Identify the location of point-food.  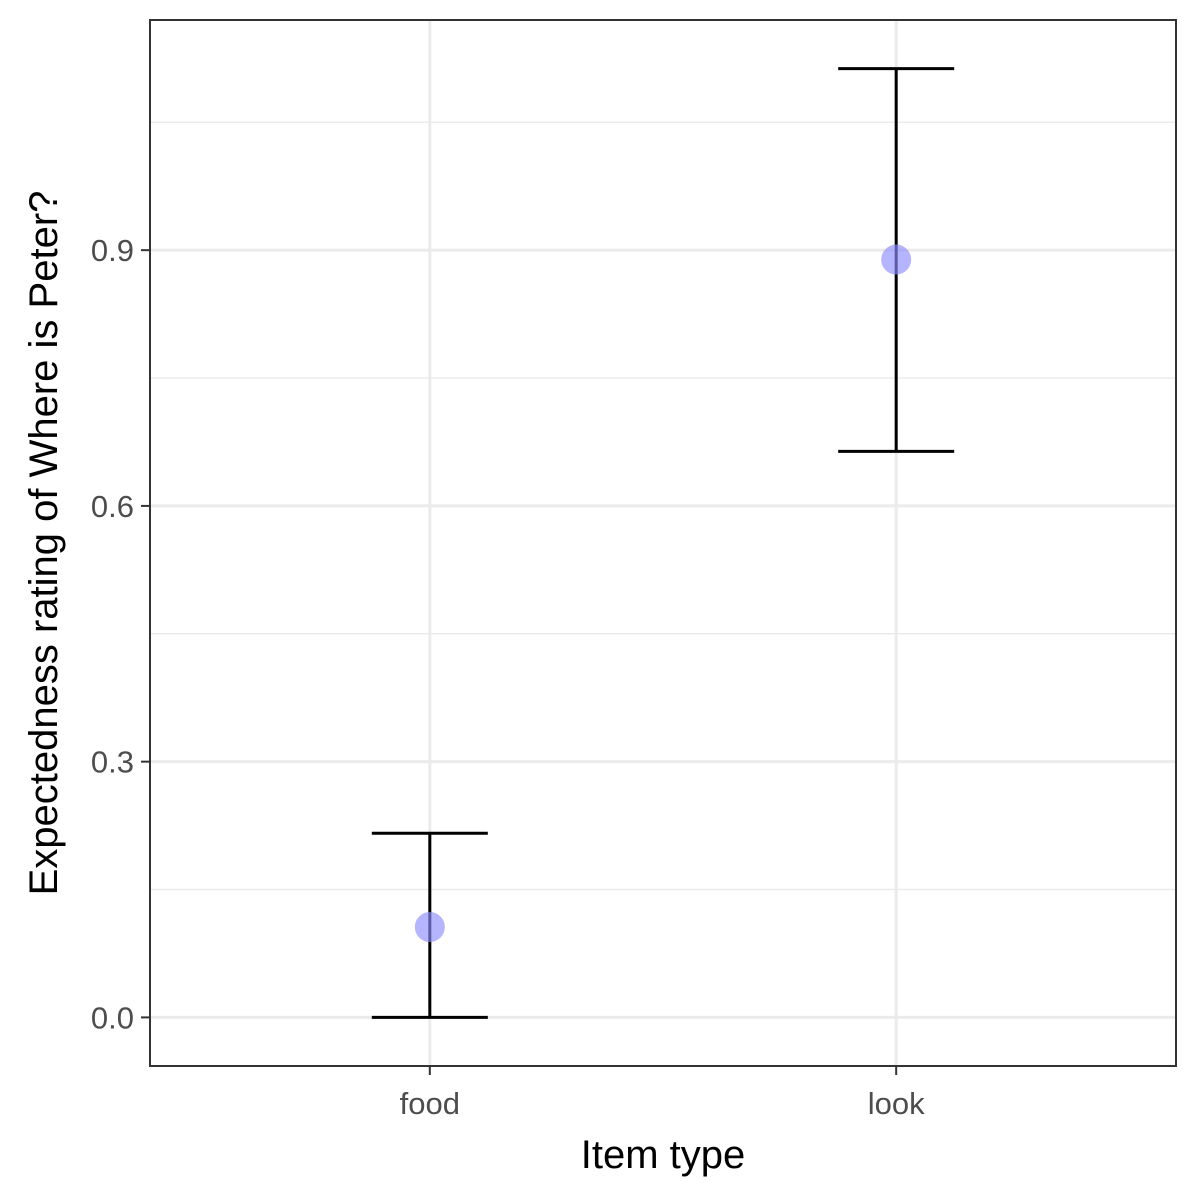
(429, 927).